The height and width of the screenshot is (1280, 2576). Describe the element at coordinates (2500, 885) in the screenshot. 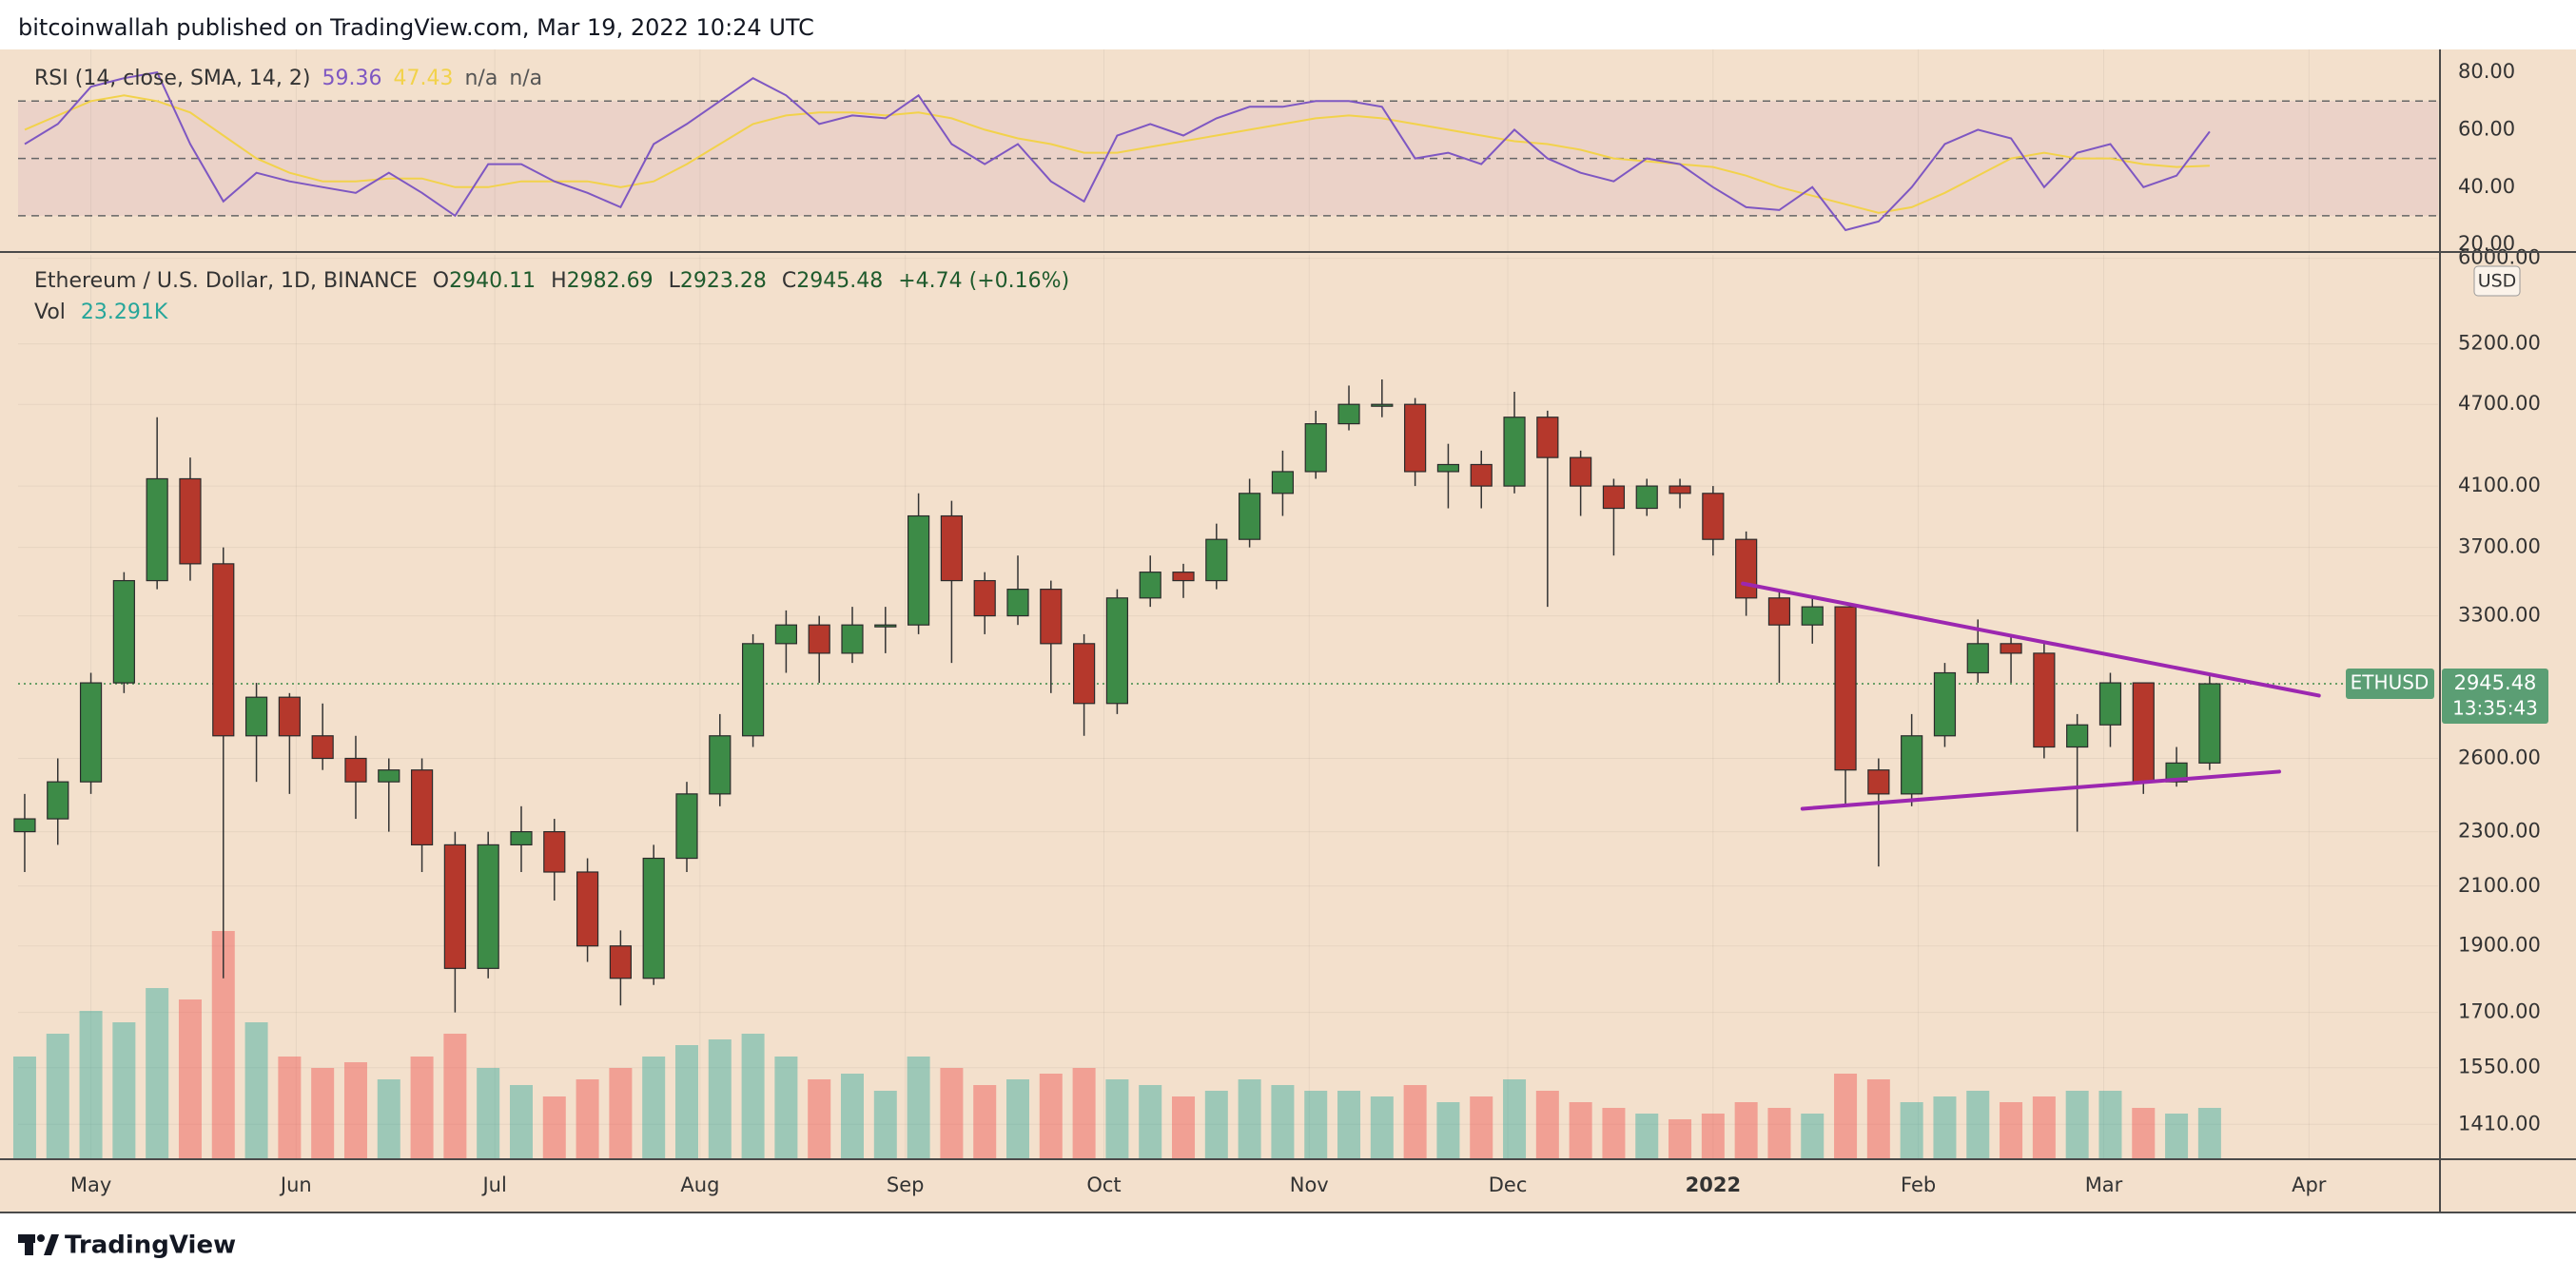

I see `y-tick-label: 2100.00` at that location.